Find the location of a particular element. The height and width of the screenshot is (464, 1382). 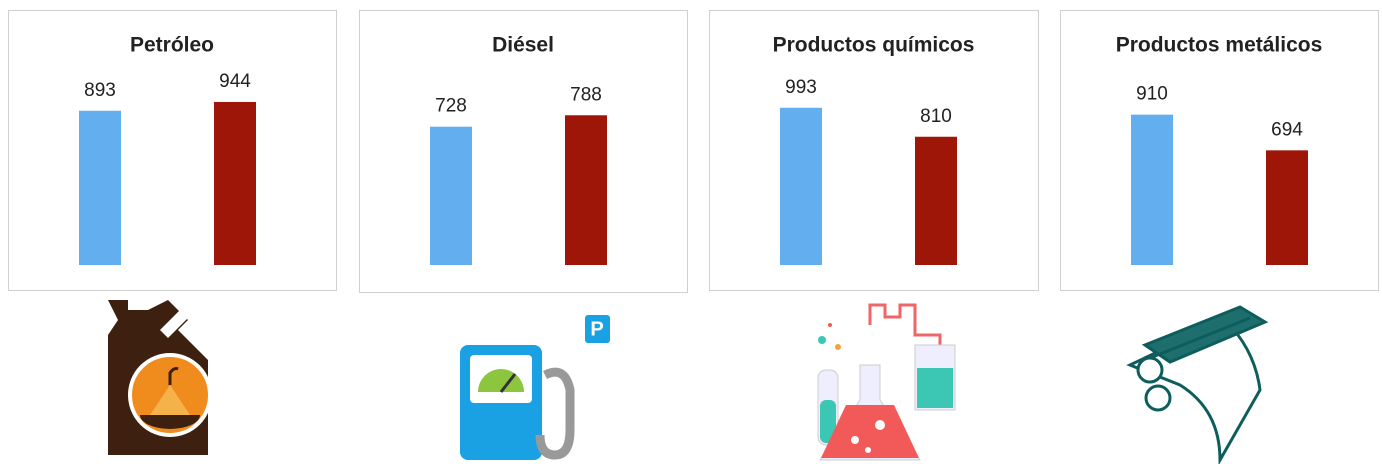

parking-sign: P is located at coordinates (596, 329).